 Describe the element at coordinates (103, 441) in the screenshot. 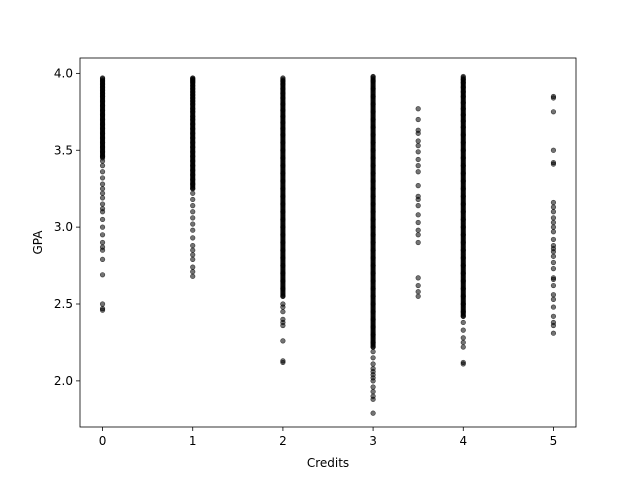

I see `x-tick-label: 0` at that location.